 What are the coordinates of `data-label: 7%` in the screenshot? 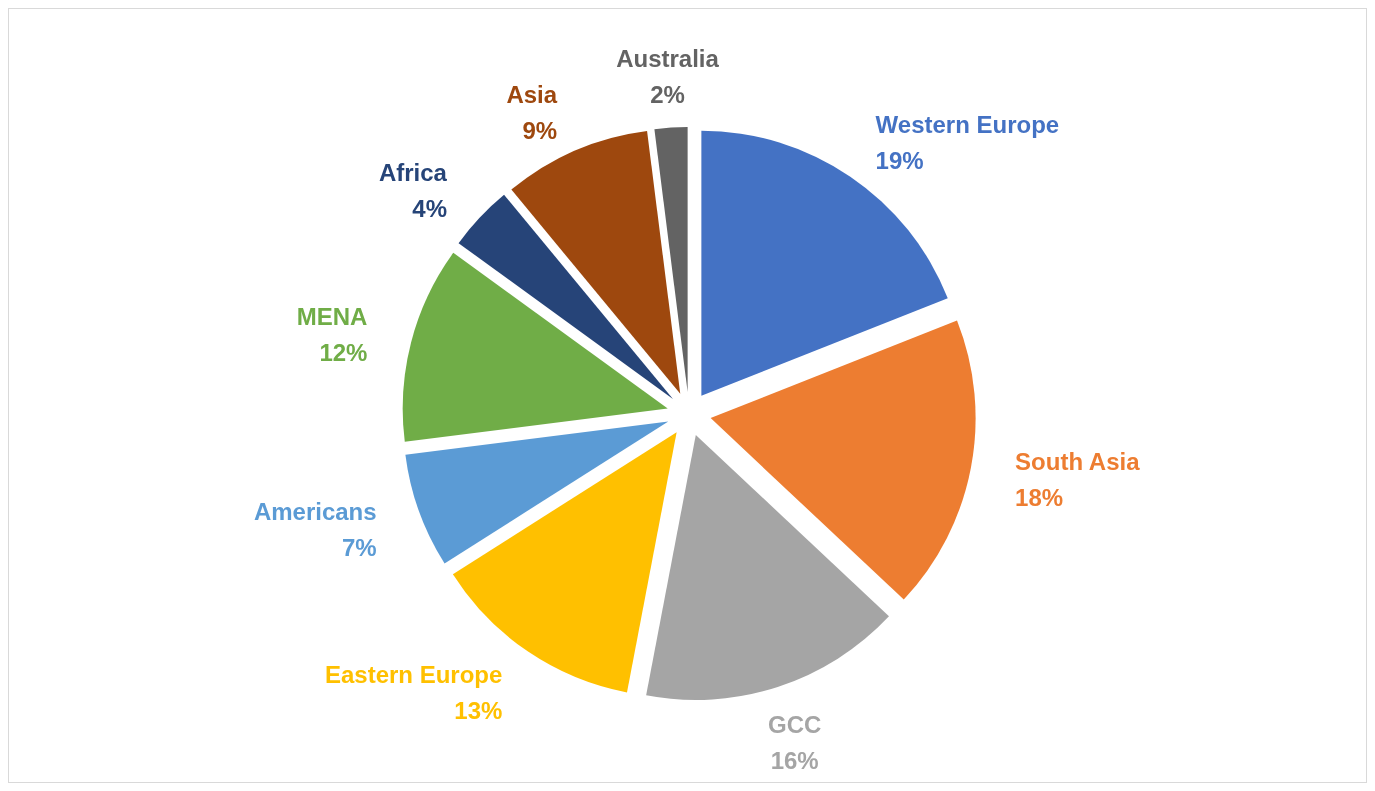 It's located at (359, 548).